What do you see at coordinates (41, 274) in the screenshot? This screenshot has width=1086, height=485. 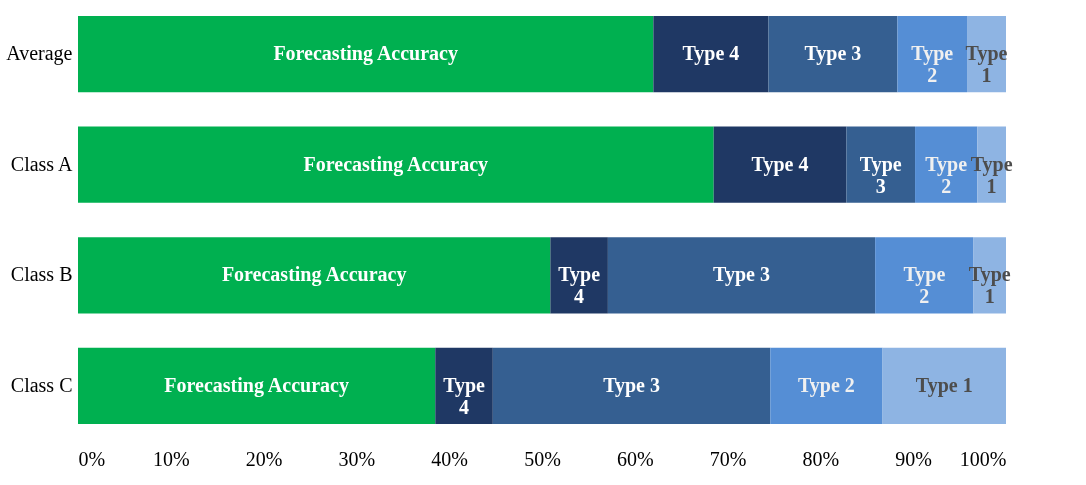 I see `y-tick-label: Class B` at bounding box center [41, 274].